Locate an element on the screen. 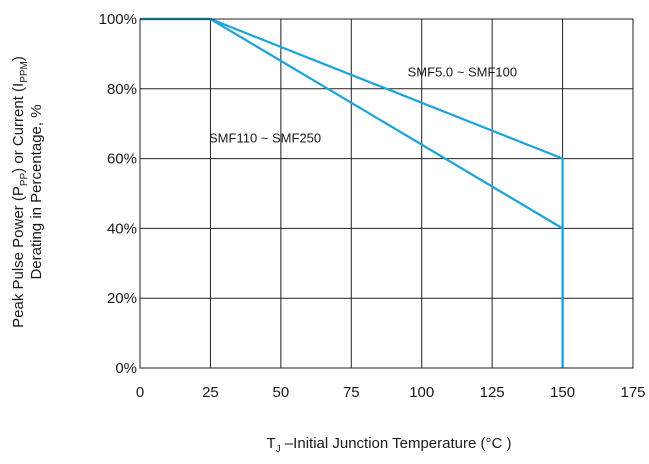 The width and height of the screenshot is (649, 464). x-tick-label: 50 is located at coordinates (281, 392).